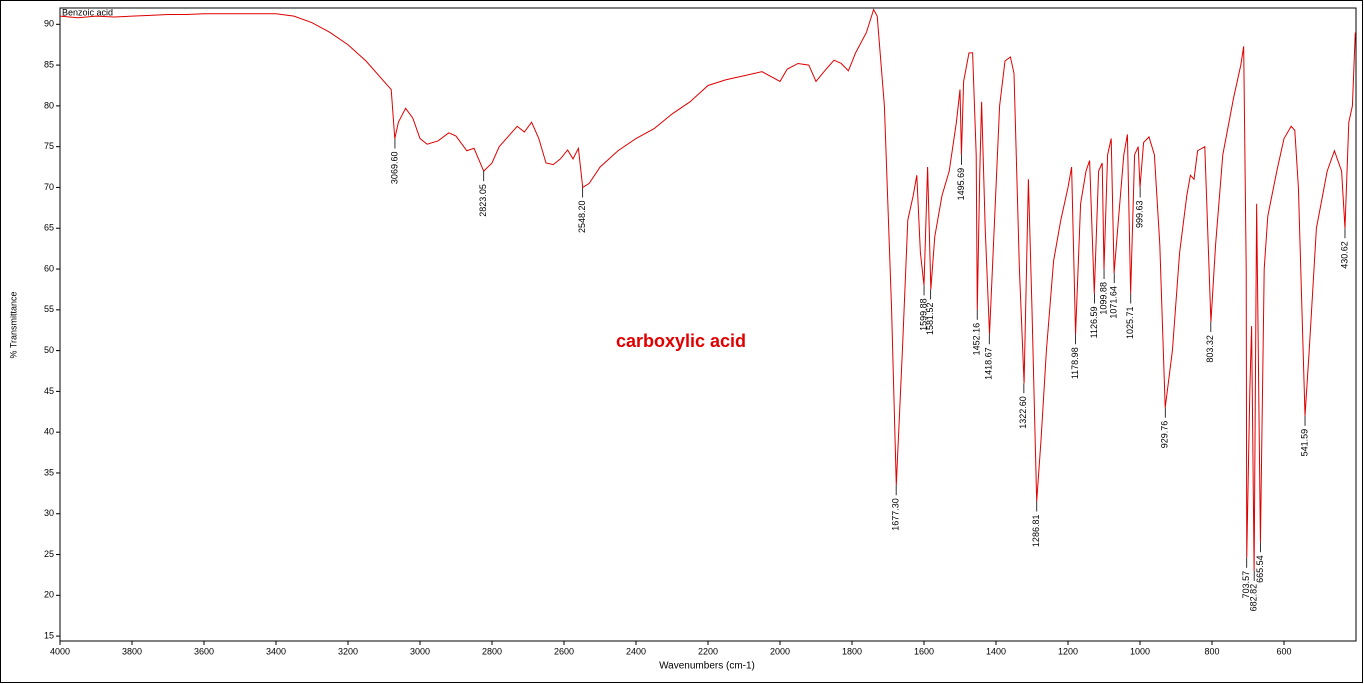  I want to click on y-axis-label: % Transmittance, so click(13, 324).